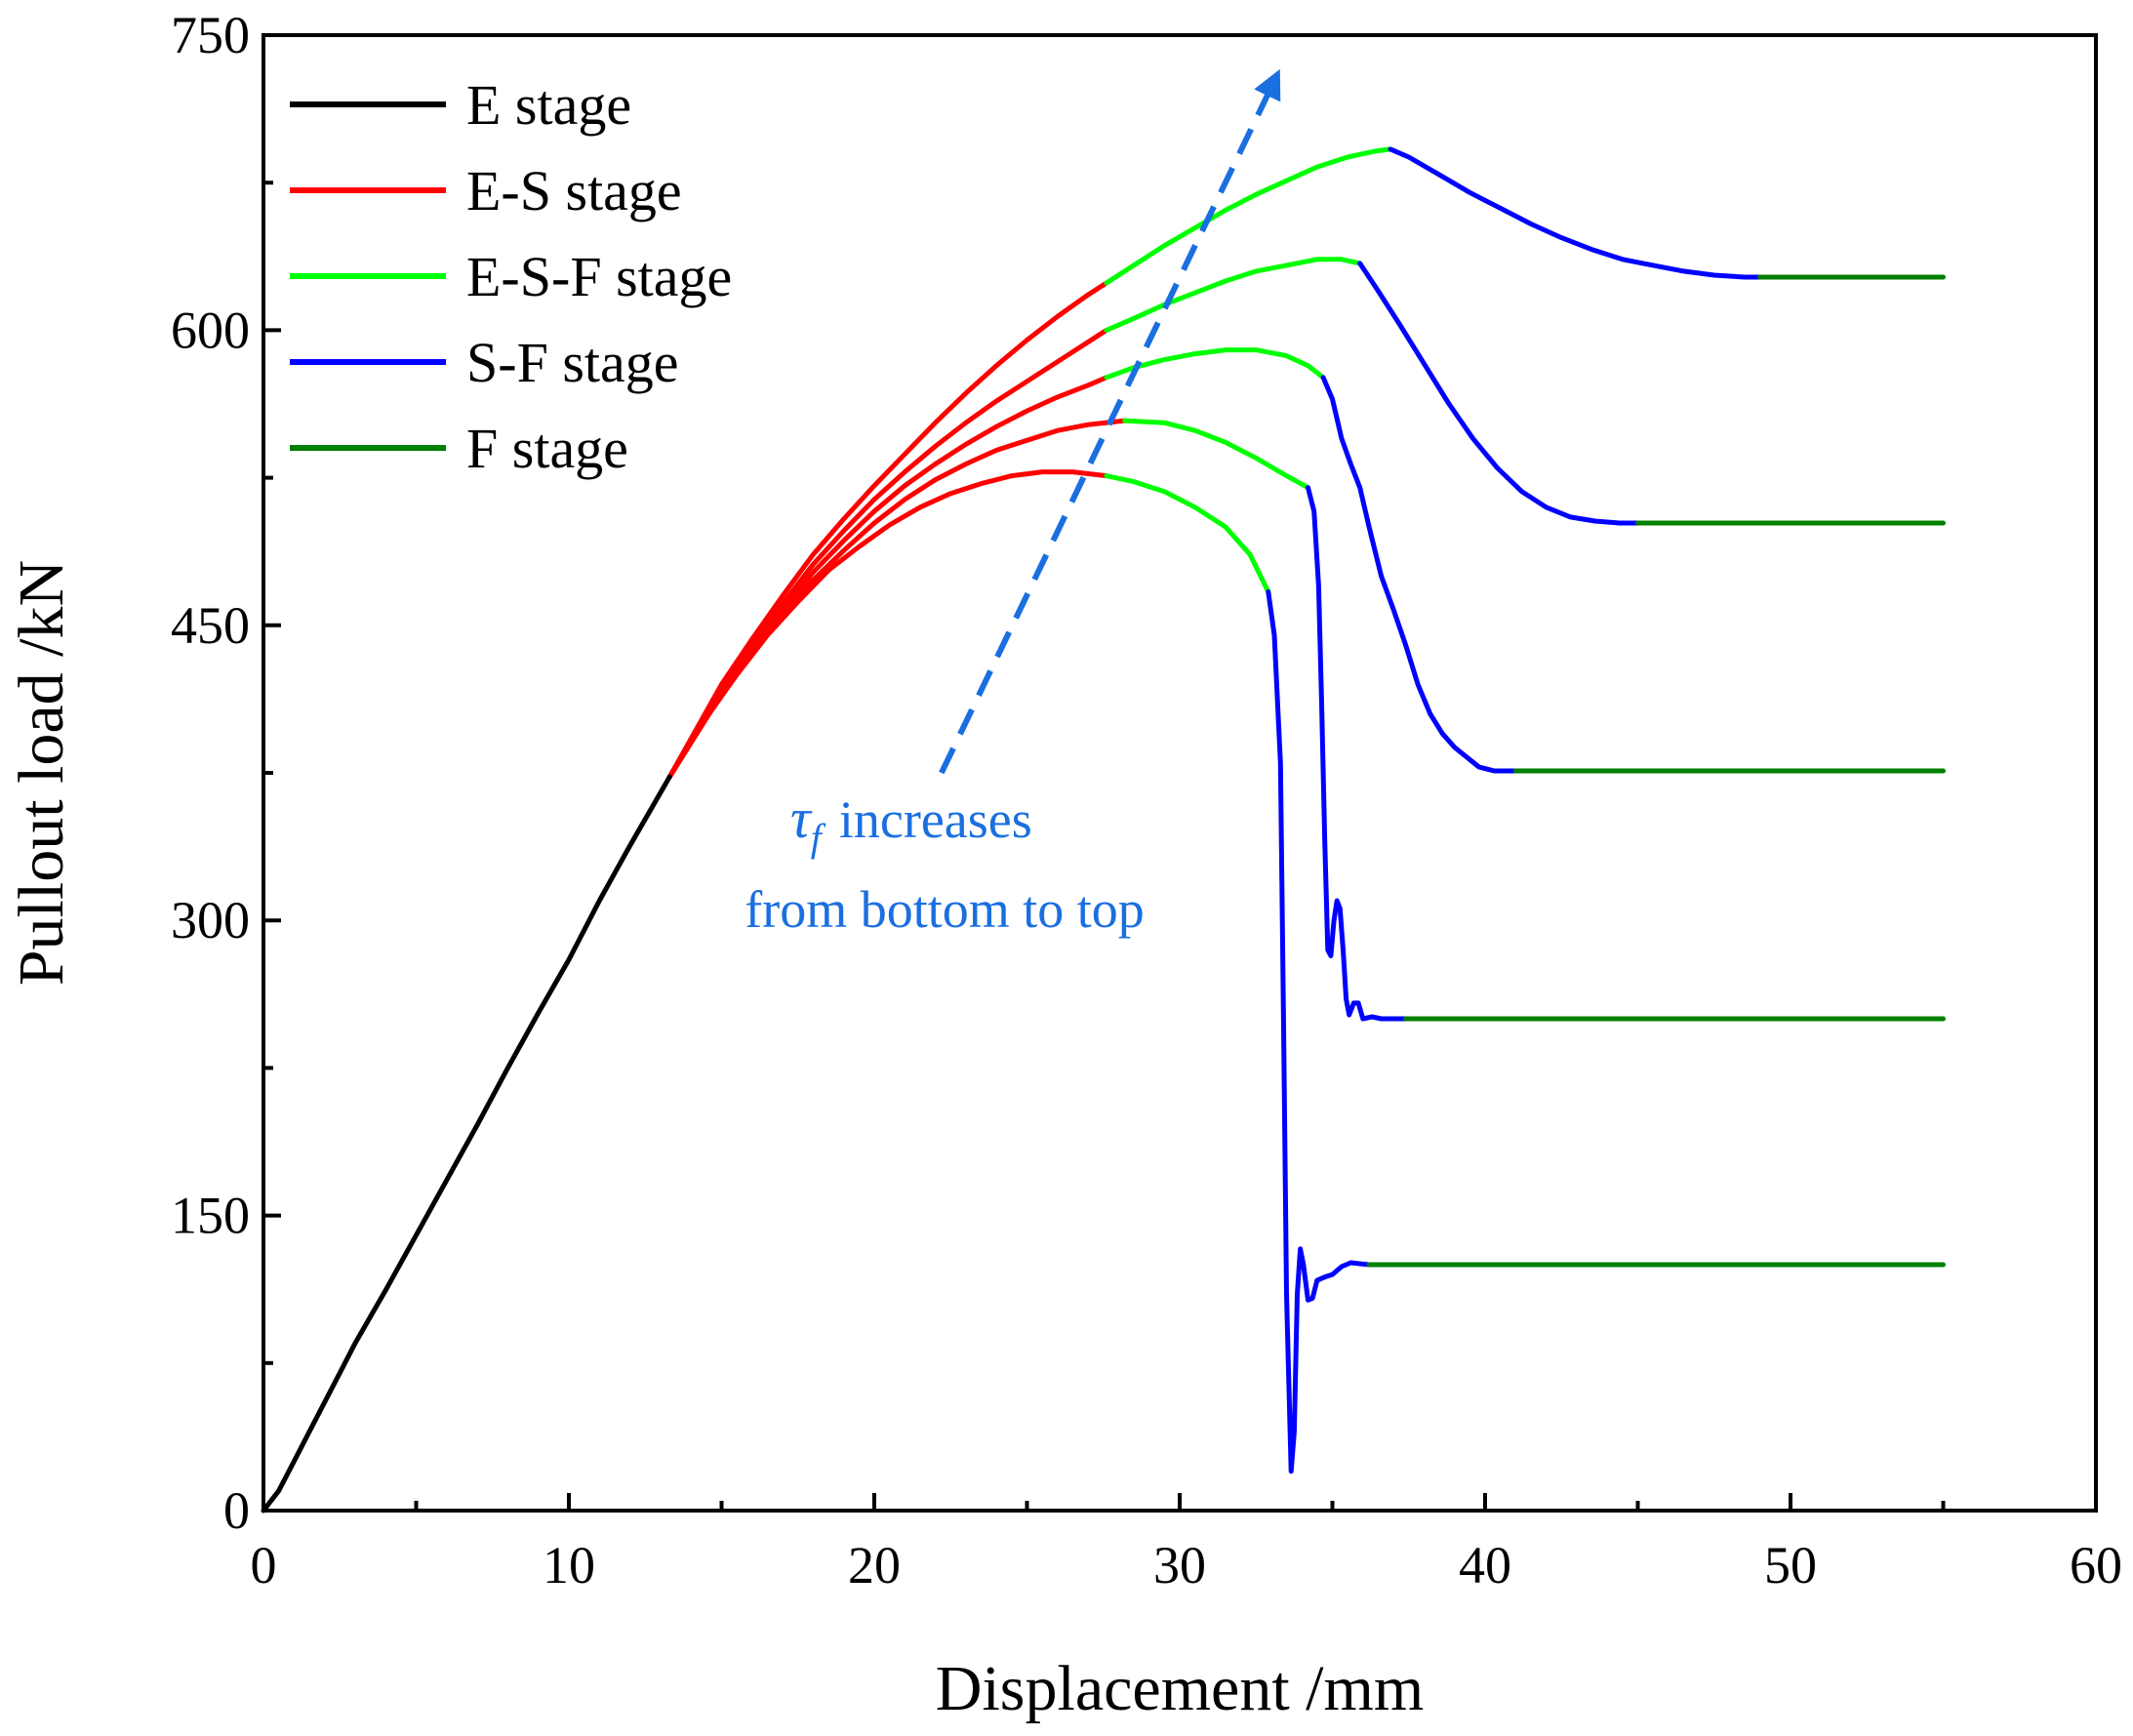 This screenshot has width=2133, height=1736. What do you see at coordinates (236, 1510) in the screenshot?
I see `y-tick-label: 0` at bounding box center [236, 1510].